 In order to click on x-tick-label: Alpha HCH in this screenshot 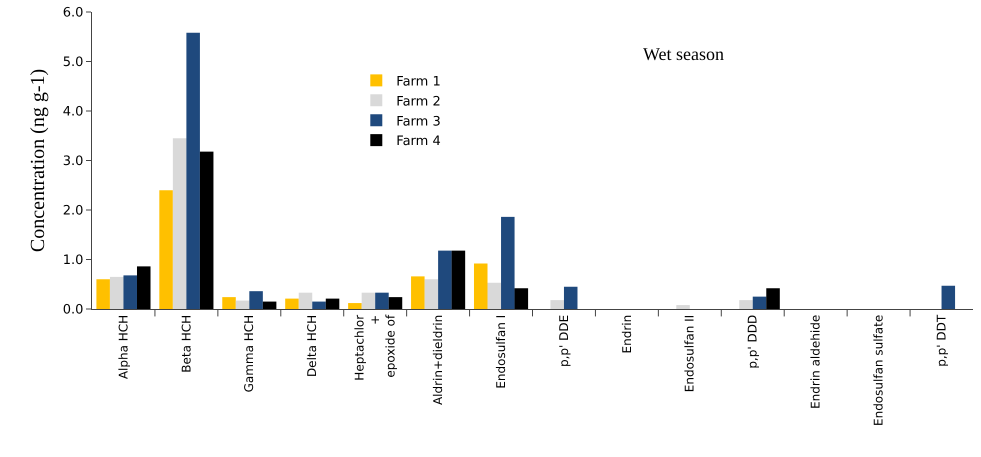, I will do `click(123, 347)`.